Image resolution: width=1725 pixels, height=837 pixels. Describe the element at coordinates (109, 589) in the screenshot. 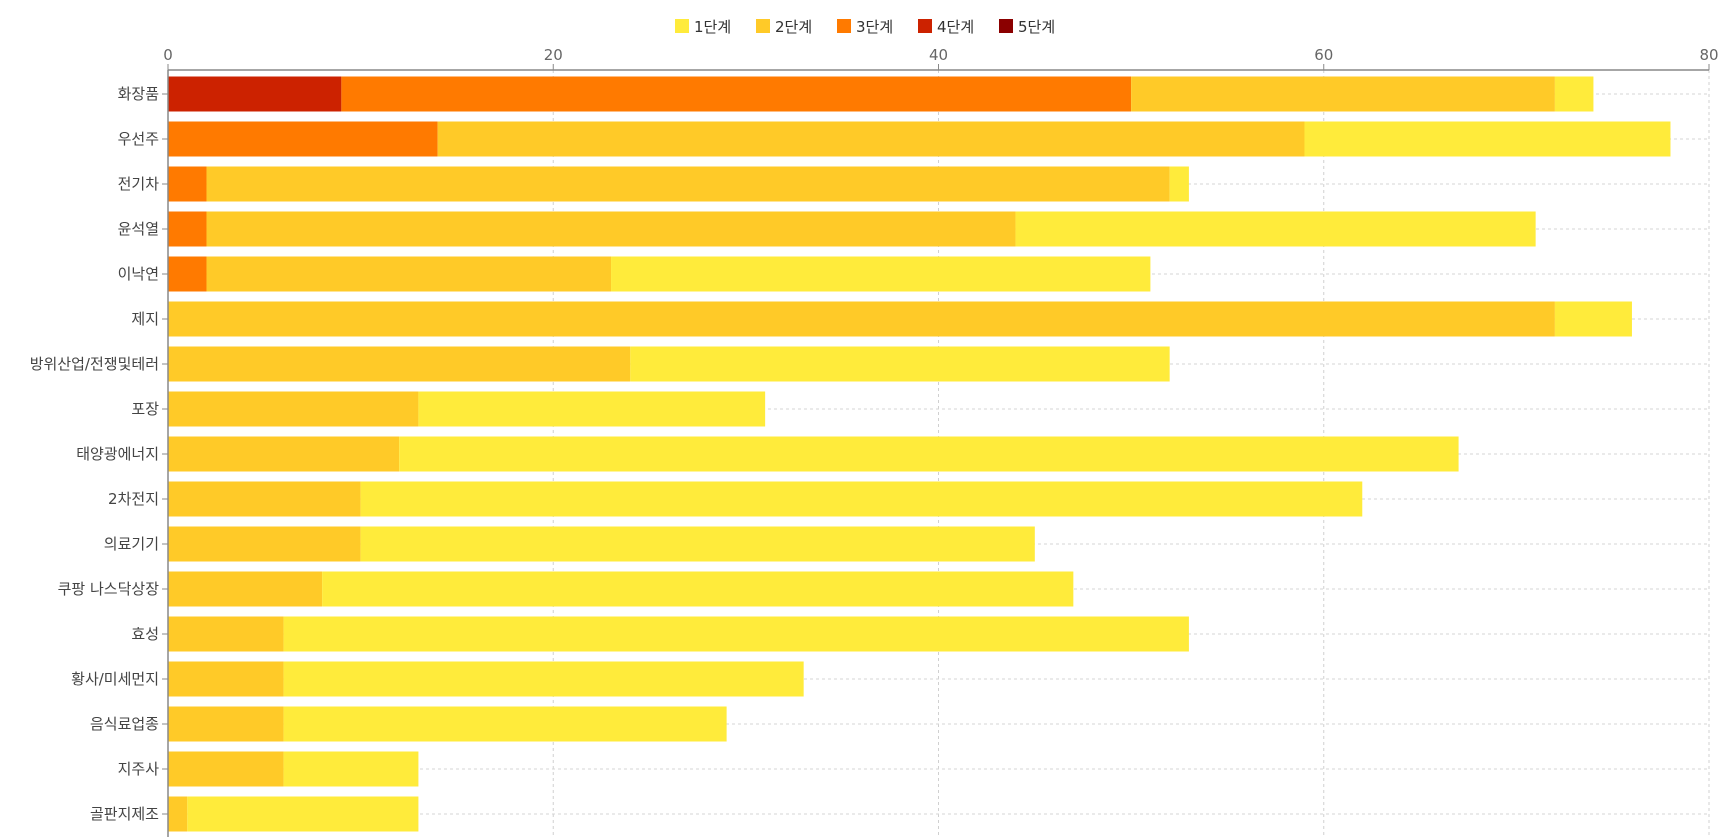

I see `category-label: 쿠팡 나스닥상장` at that location.